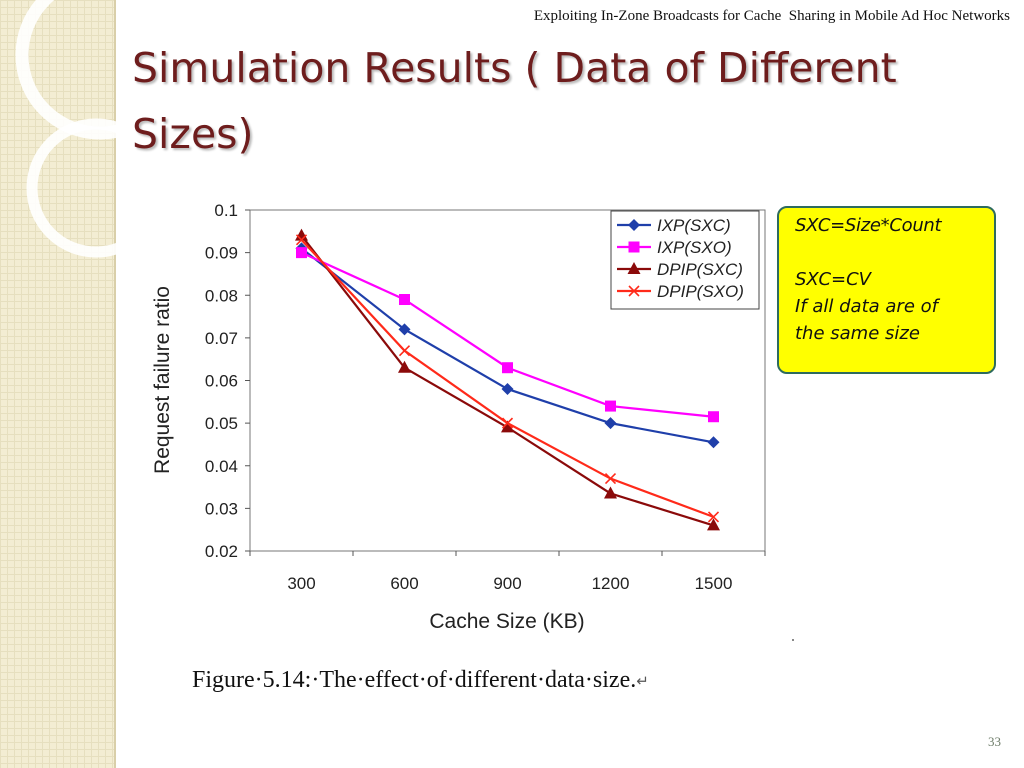 Image resolution: width=1024 pixels, height=768 pixels. I want to click on legend-marker-dpip-sxc, so click(634, 268).